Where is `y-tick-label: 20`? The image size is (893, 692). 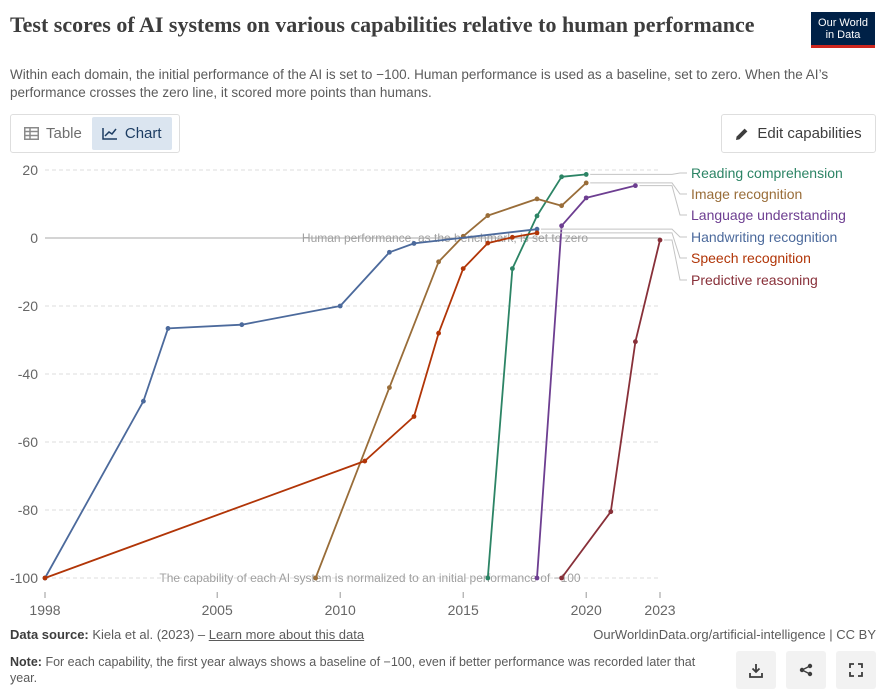
y-tick-label: 20 is located at coordinates (30, 170).